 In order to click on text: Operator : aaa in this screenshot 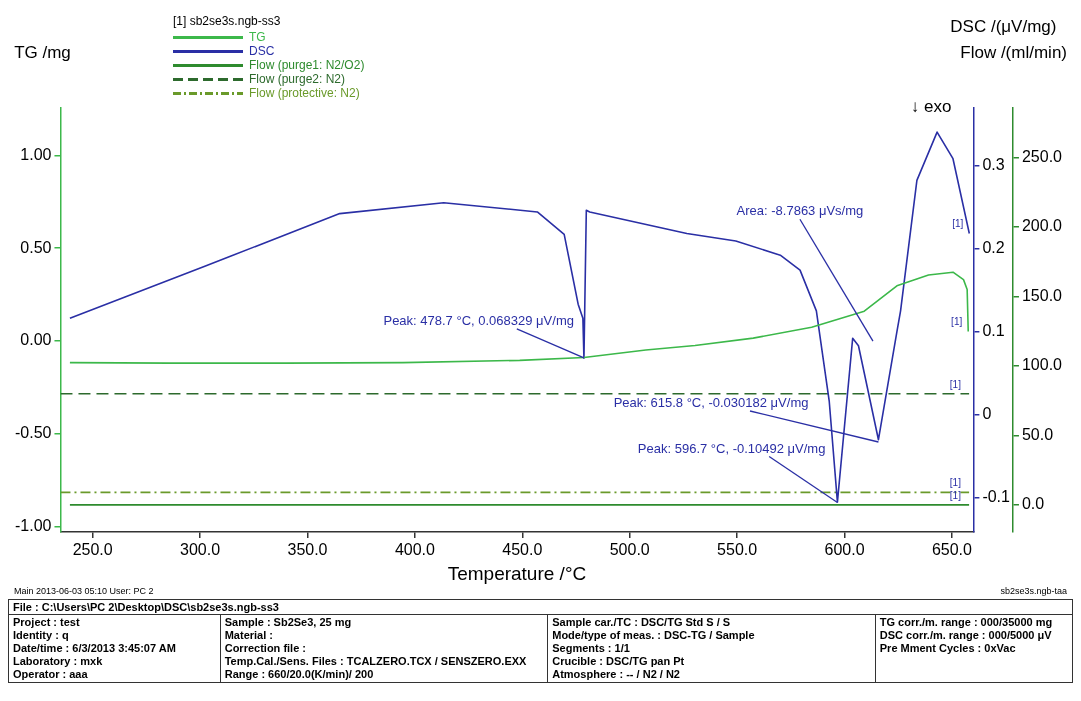, I will do `click(51, 674)`.